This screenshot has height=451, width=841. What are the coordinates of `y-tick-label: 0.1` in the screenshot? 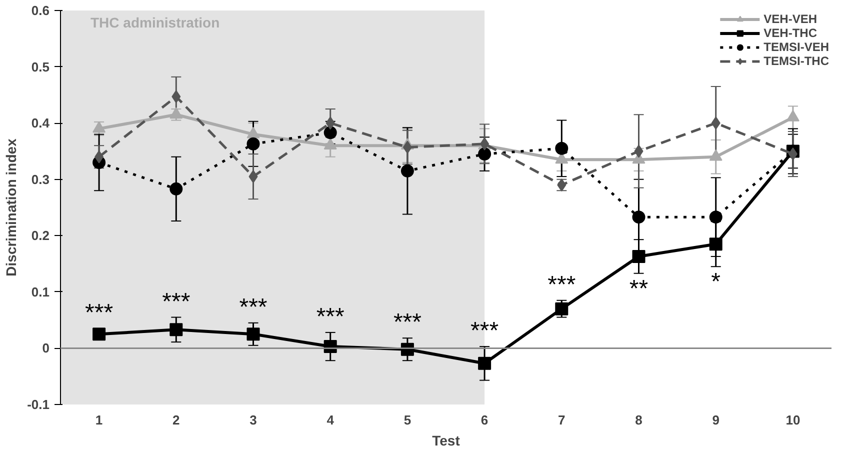 It's located at (40, 292).